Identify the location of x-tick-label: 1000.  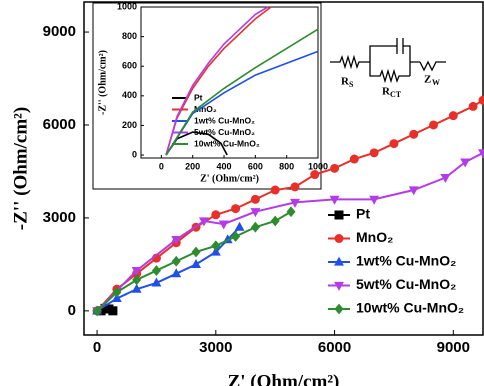
(318, 166).